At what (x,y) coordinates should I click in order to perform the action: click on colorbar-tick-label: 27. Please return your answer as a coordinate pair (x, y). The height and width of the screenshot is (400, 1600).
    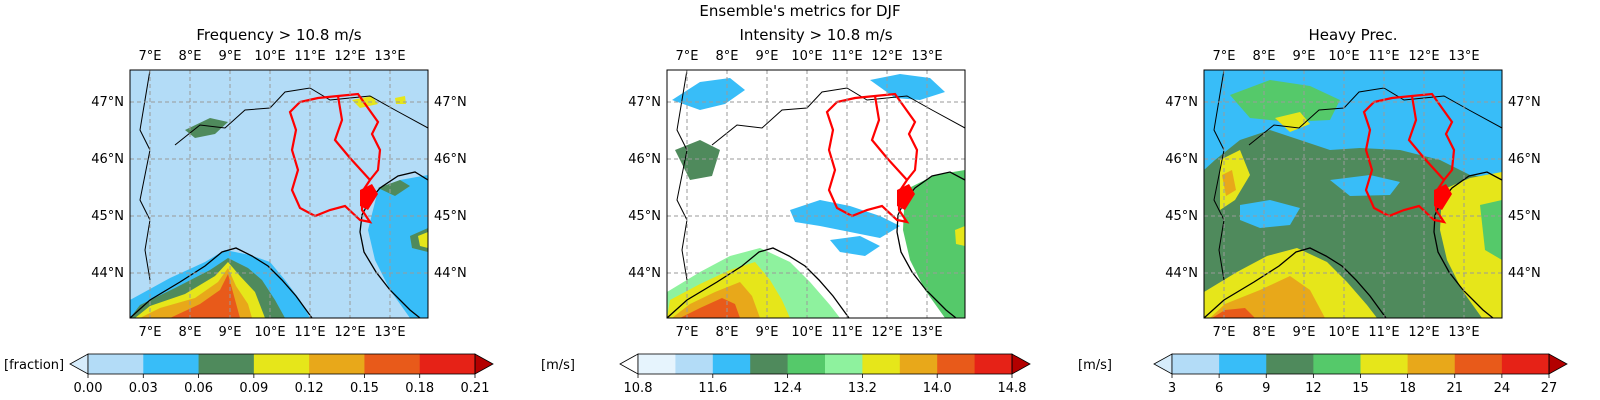
    Looking at the image, I should click on (1549, 388).